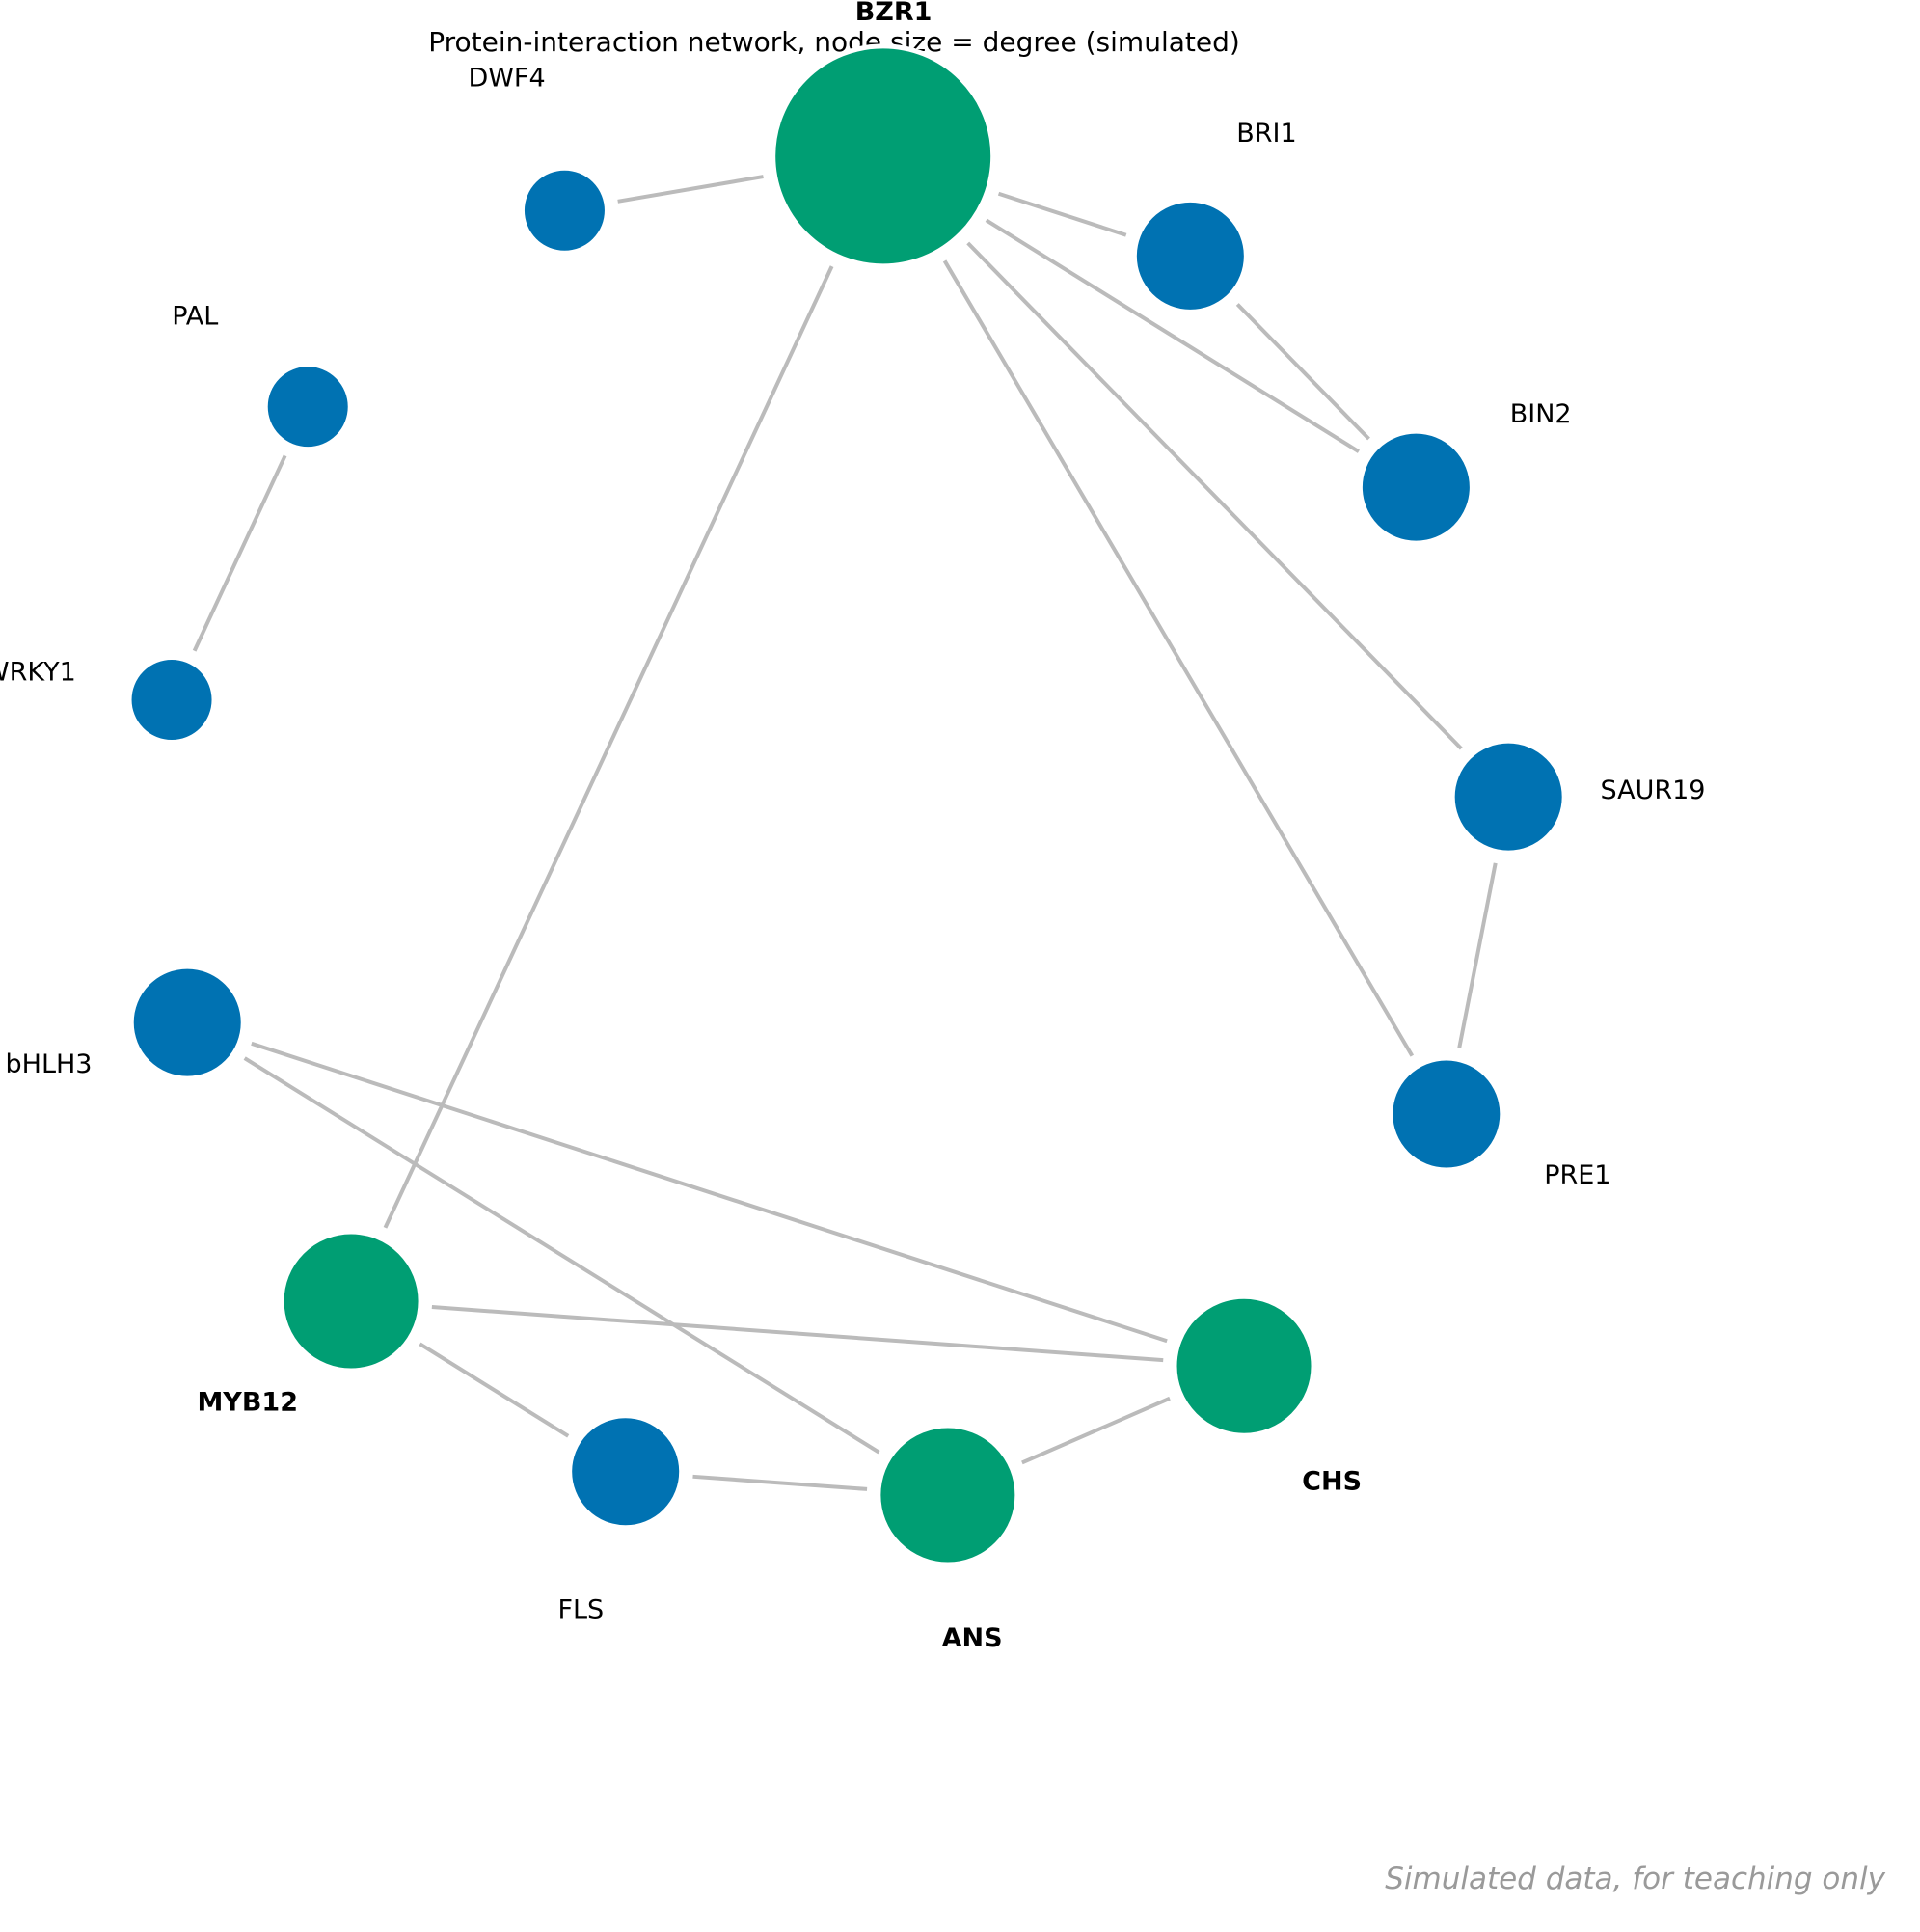 The image size is (1920, 1932). Describe the element at coordinates (351, 1301) in the screenshot. I see `node-myb12` at that location.